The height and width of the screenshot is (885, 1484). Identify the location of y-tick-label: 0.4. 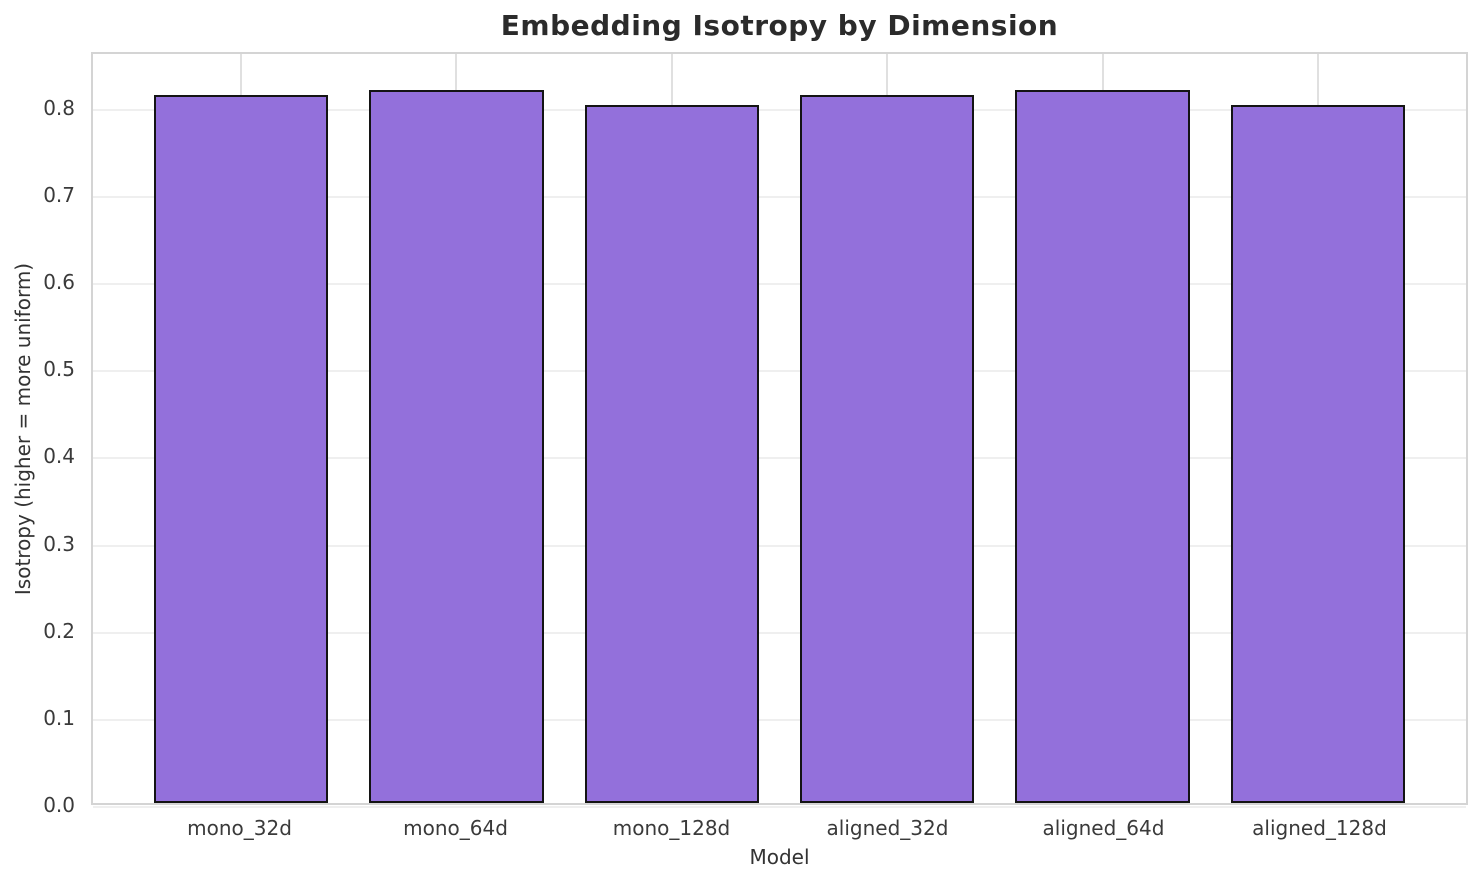
(59, 456).